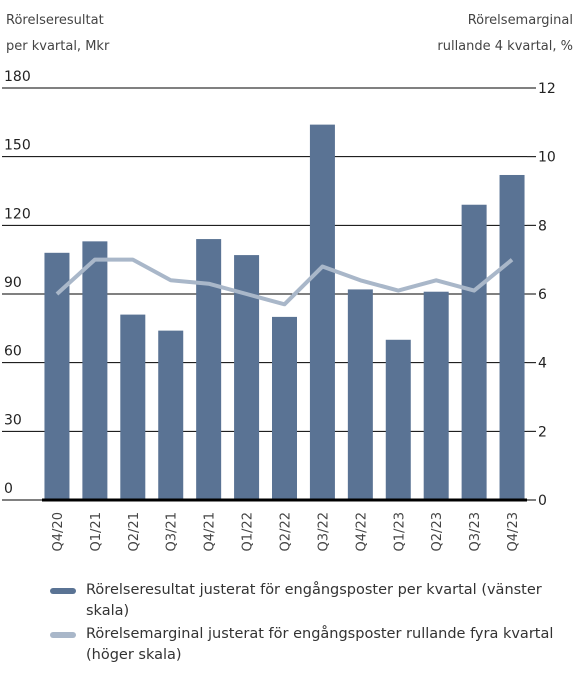 This screenshot has height=673, width=579. What do you see at coordinates (513, 531) in the screenshot?
I see `x-tick-label: Q4/23` at bounding box center [513, 531].